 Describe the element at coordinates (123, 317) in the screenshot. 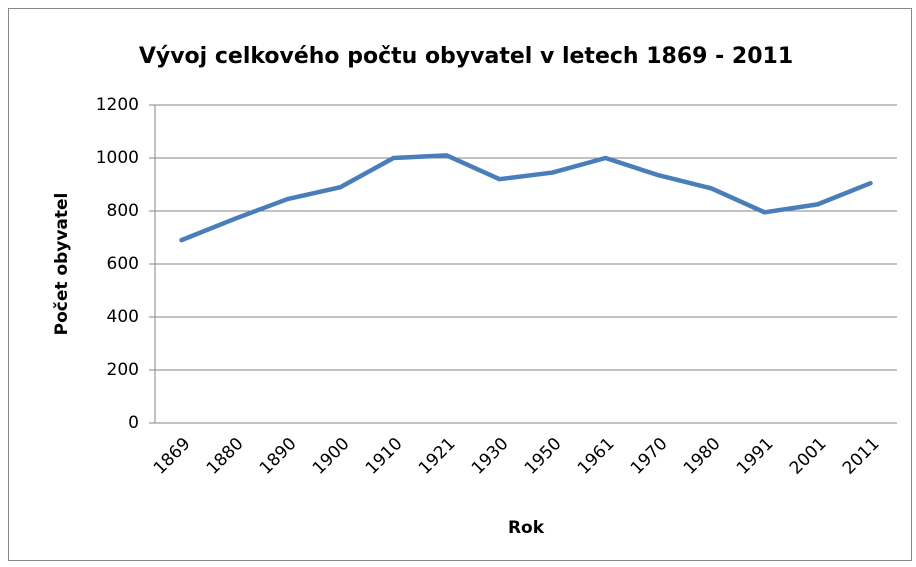

I see `y-tick-label: 400` at that location.